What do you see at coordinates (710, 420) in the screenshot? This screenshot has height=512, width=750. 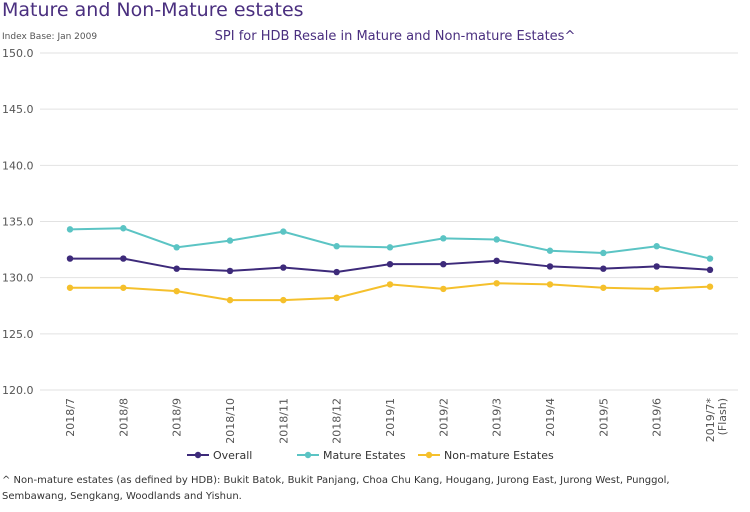 I see `x-tick-label: 2019/7*` at bounding box center [710, 420].